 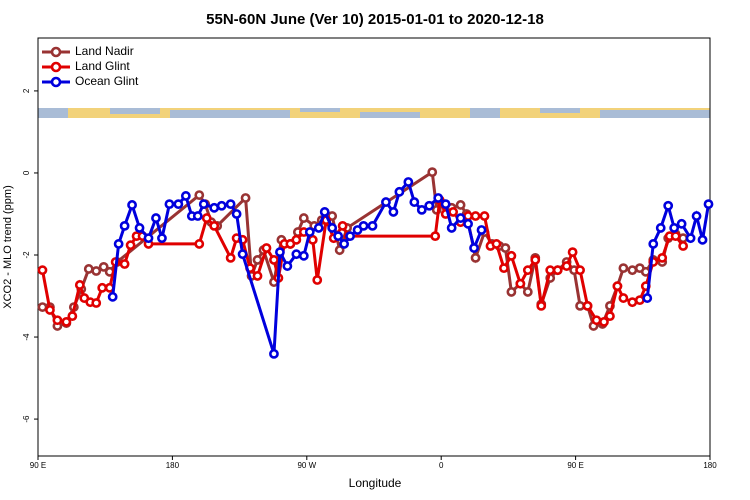 I want to click on y-tick-label: -6, so click(x=26, y=419).